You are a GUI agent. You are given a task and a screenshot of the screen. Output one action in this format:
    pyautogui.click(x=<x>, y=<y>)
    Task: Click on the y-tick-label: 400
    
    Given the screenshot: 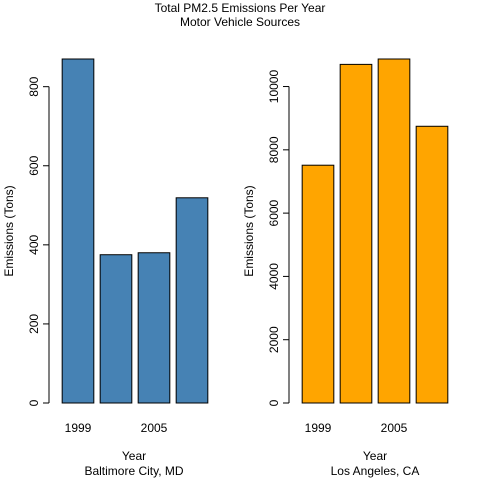 What is the action you would take?
    pyautogui.click(x=34, y=245)
    